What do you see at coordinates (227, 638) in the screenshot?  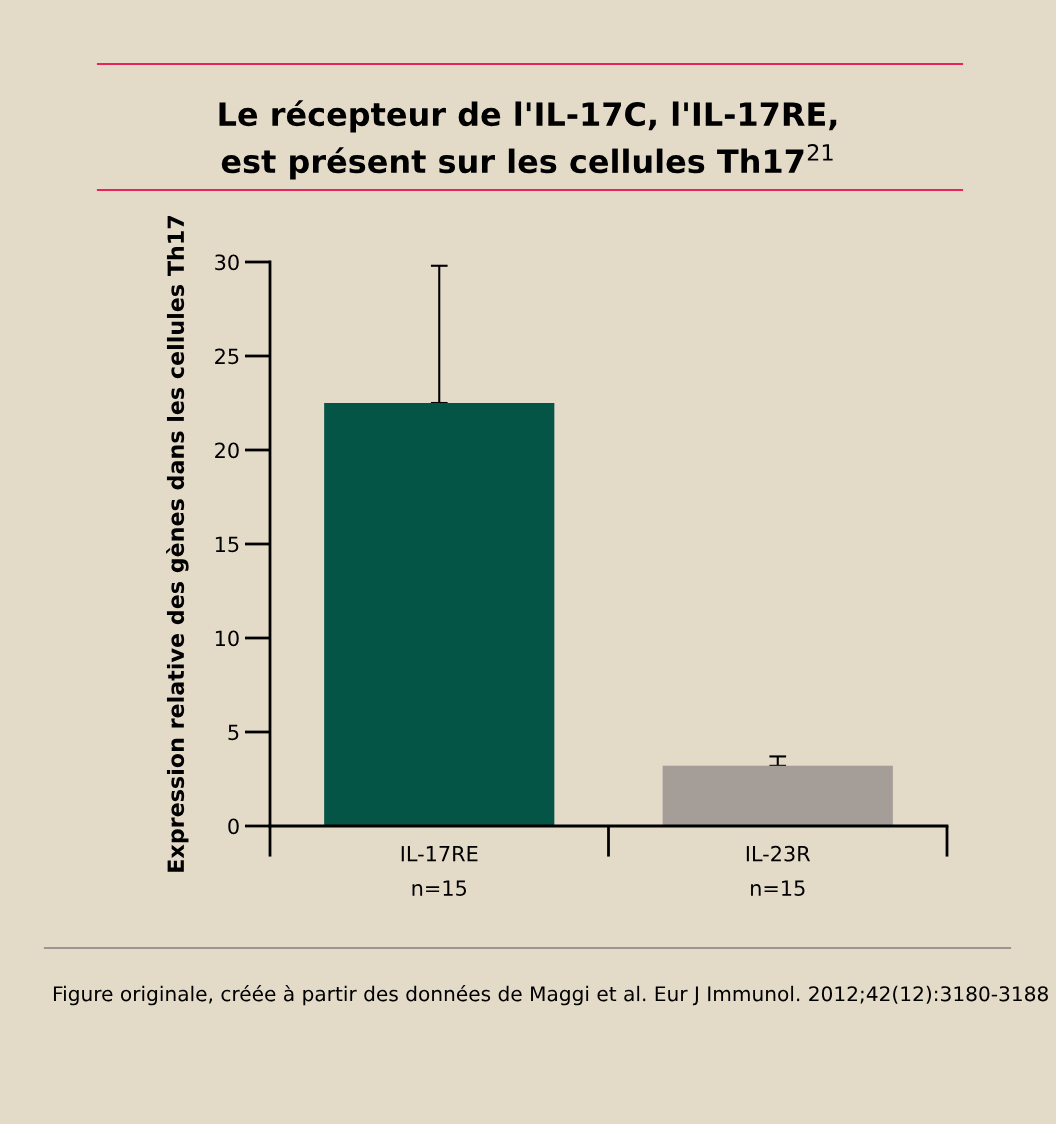 I see `y-tick-label: 10` at bounding box center [227, 638].